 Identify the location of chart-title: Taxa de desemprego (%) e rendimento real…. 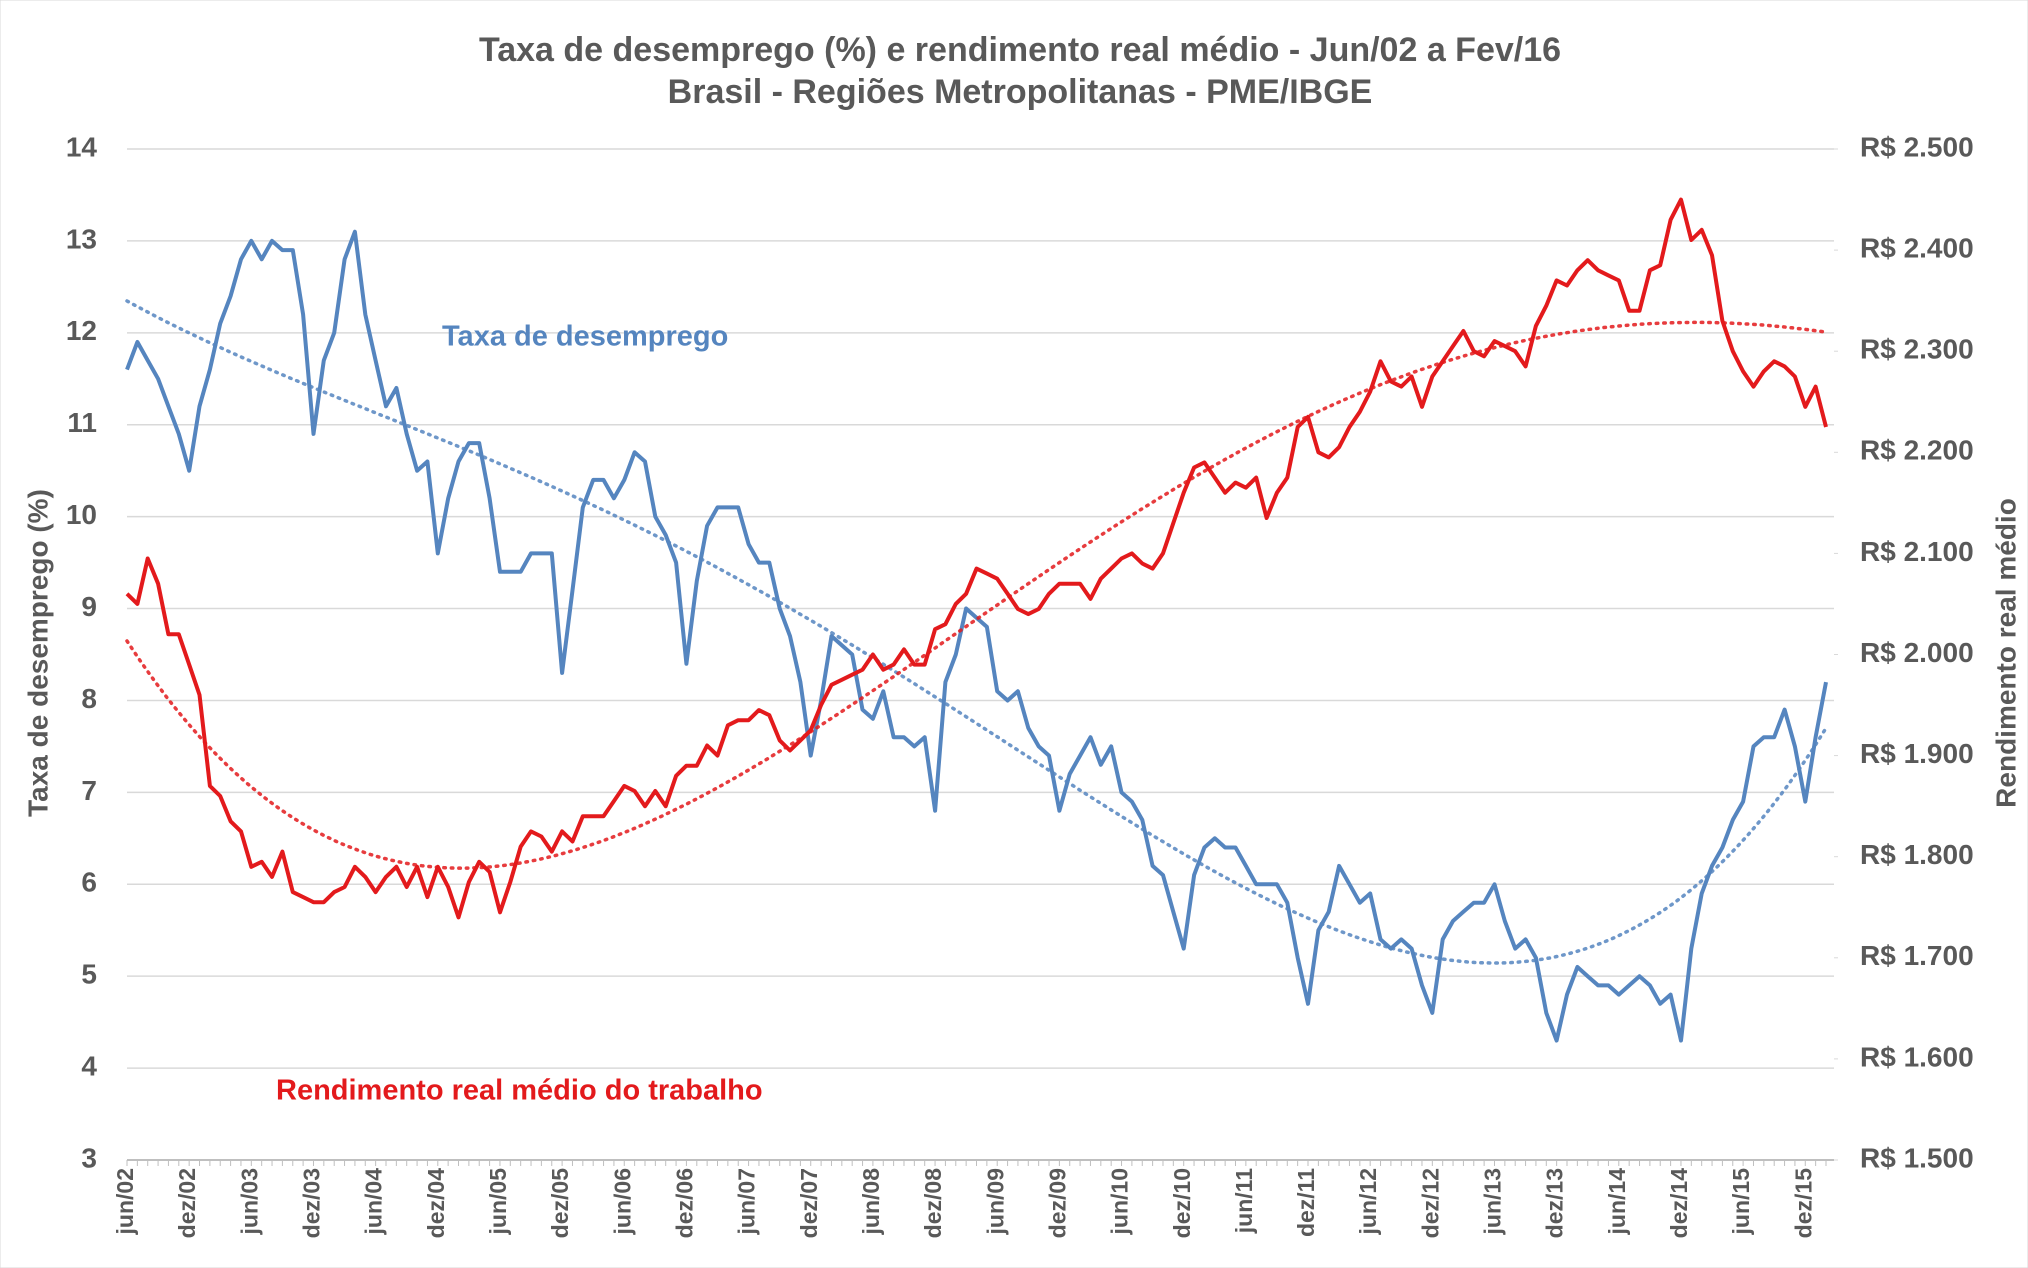
(1020, 50).